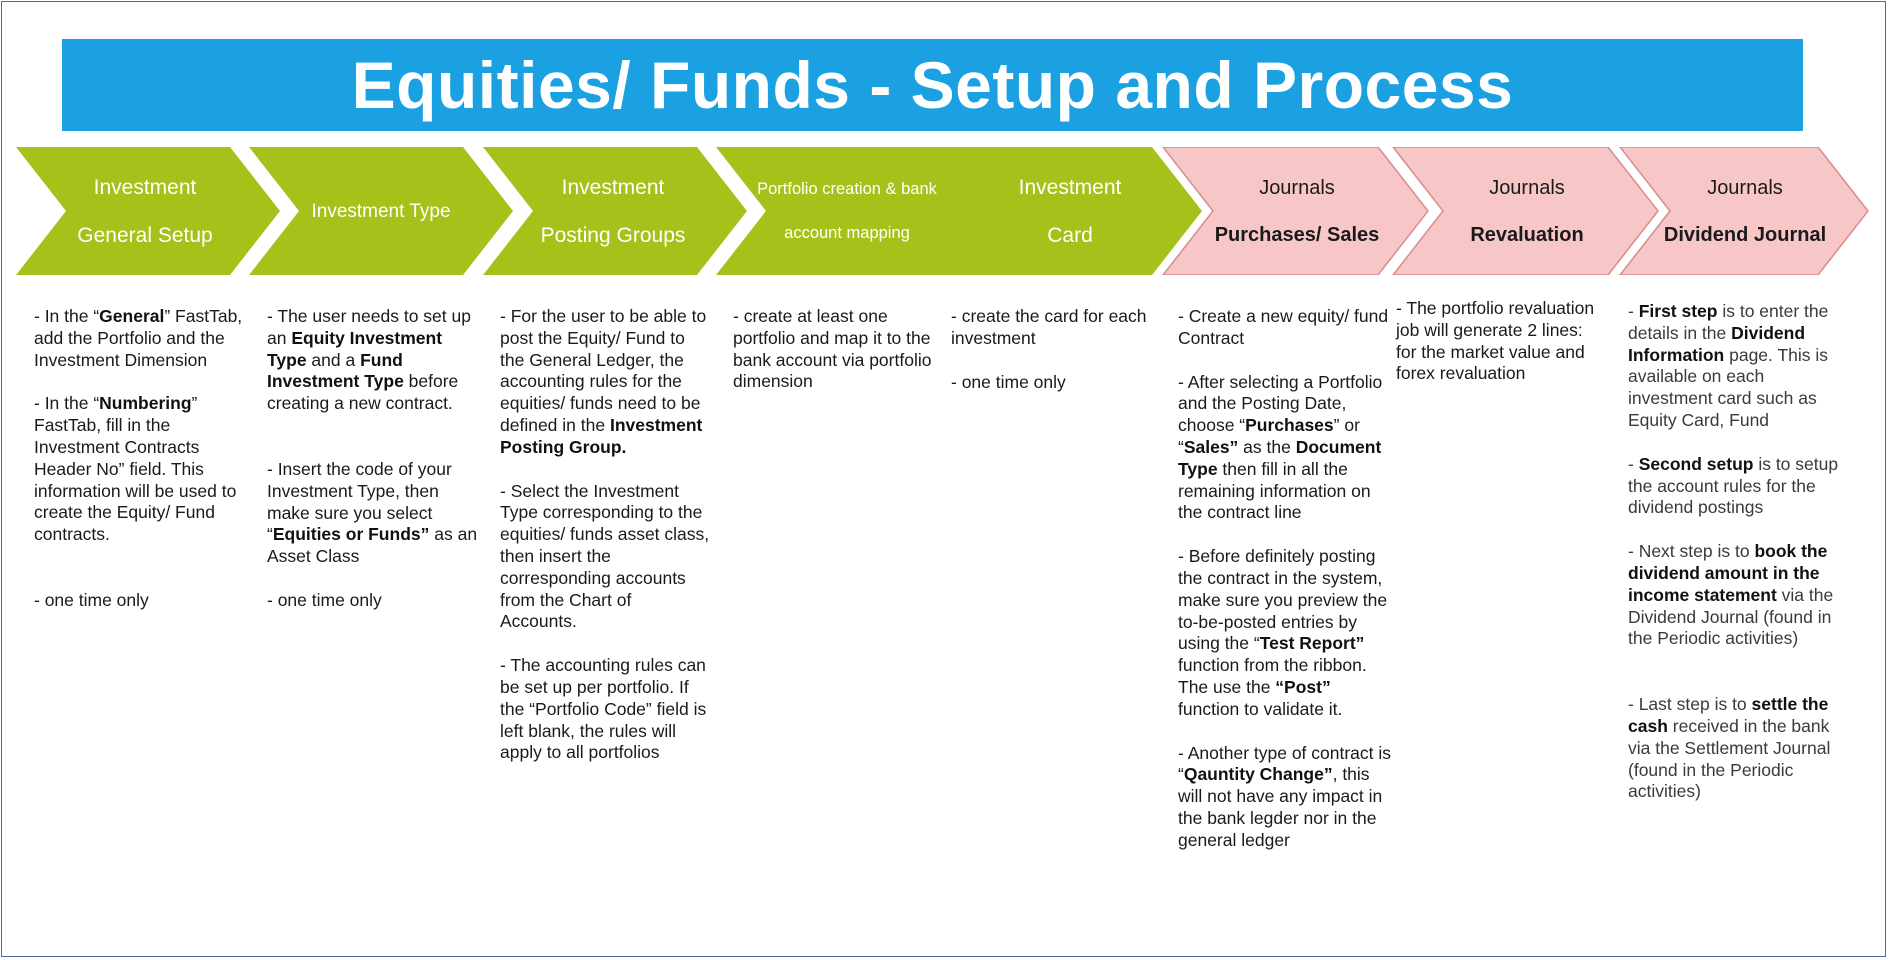 The height and width of the screenshot is (960, 1889). Describe the element at coordinates (1728, 715) in the screenshot. I see `text-bold: settle the cash` at that location.